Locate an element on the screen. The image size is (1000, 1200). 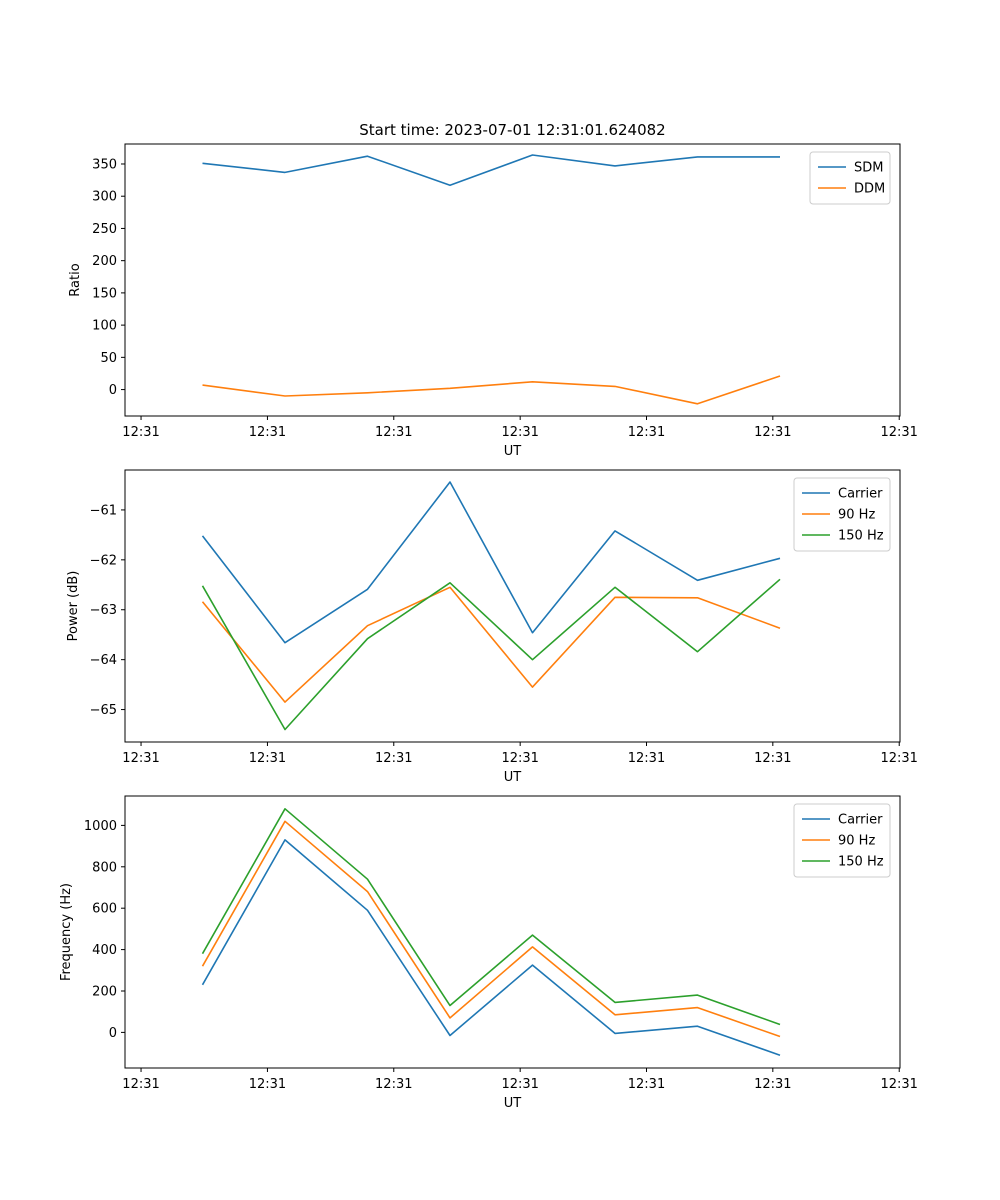
y-tick-label: 400 is located at coordinates (104, 950).